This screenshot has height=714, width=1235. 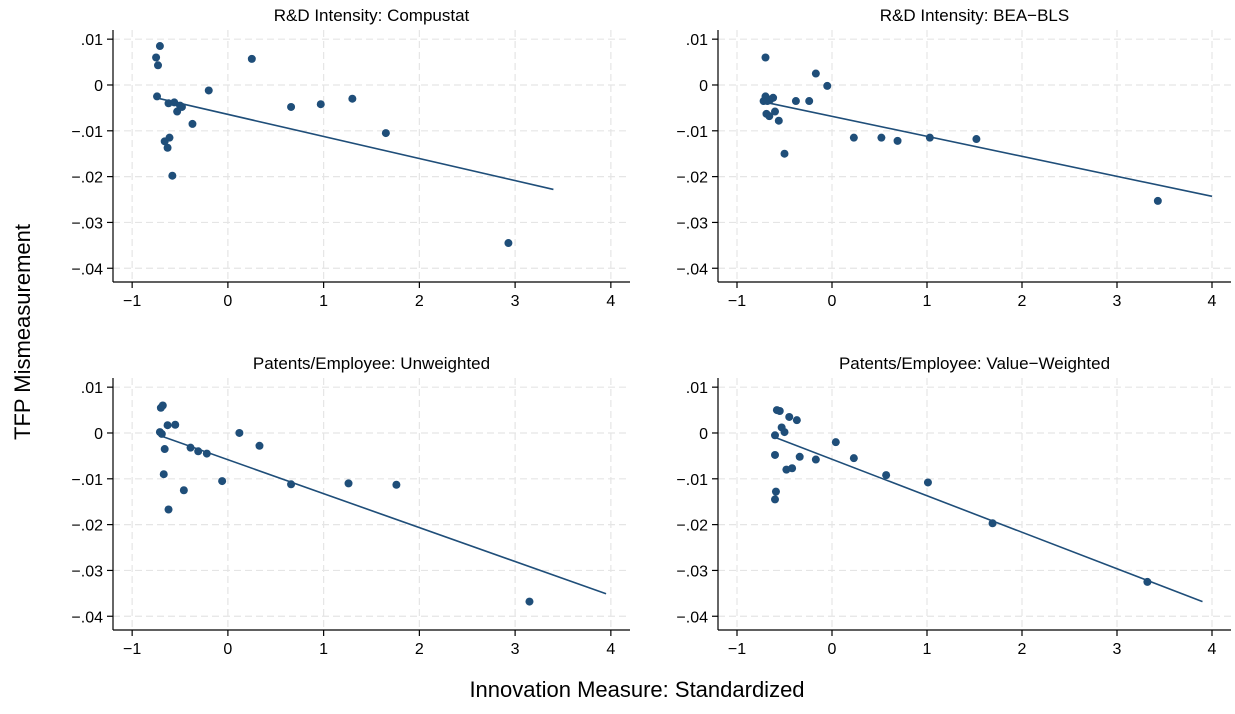 What do you see at coordinates (371, 363) in the screenshot?
I see `panel-title: Patents/Employee: Unweighted` at bounding box center [371, 363].